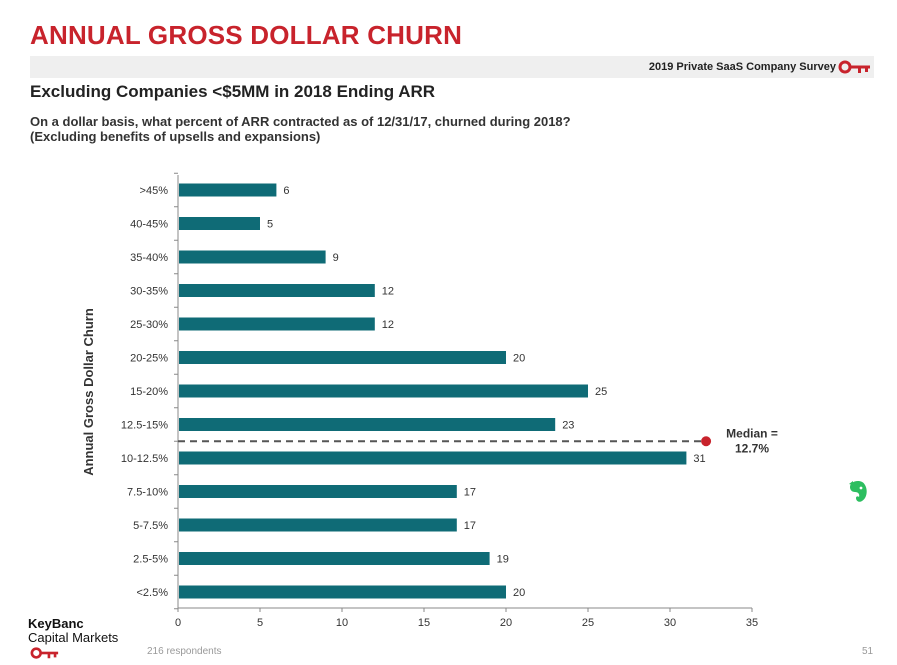 This screenshot has width=897, height=665. Describe the element at coordinates (568, 426) in the screenshot. I see `data-label: 23` at that location.